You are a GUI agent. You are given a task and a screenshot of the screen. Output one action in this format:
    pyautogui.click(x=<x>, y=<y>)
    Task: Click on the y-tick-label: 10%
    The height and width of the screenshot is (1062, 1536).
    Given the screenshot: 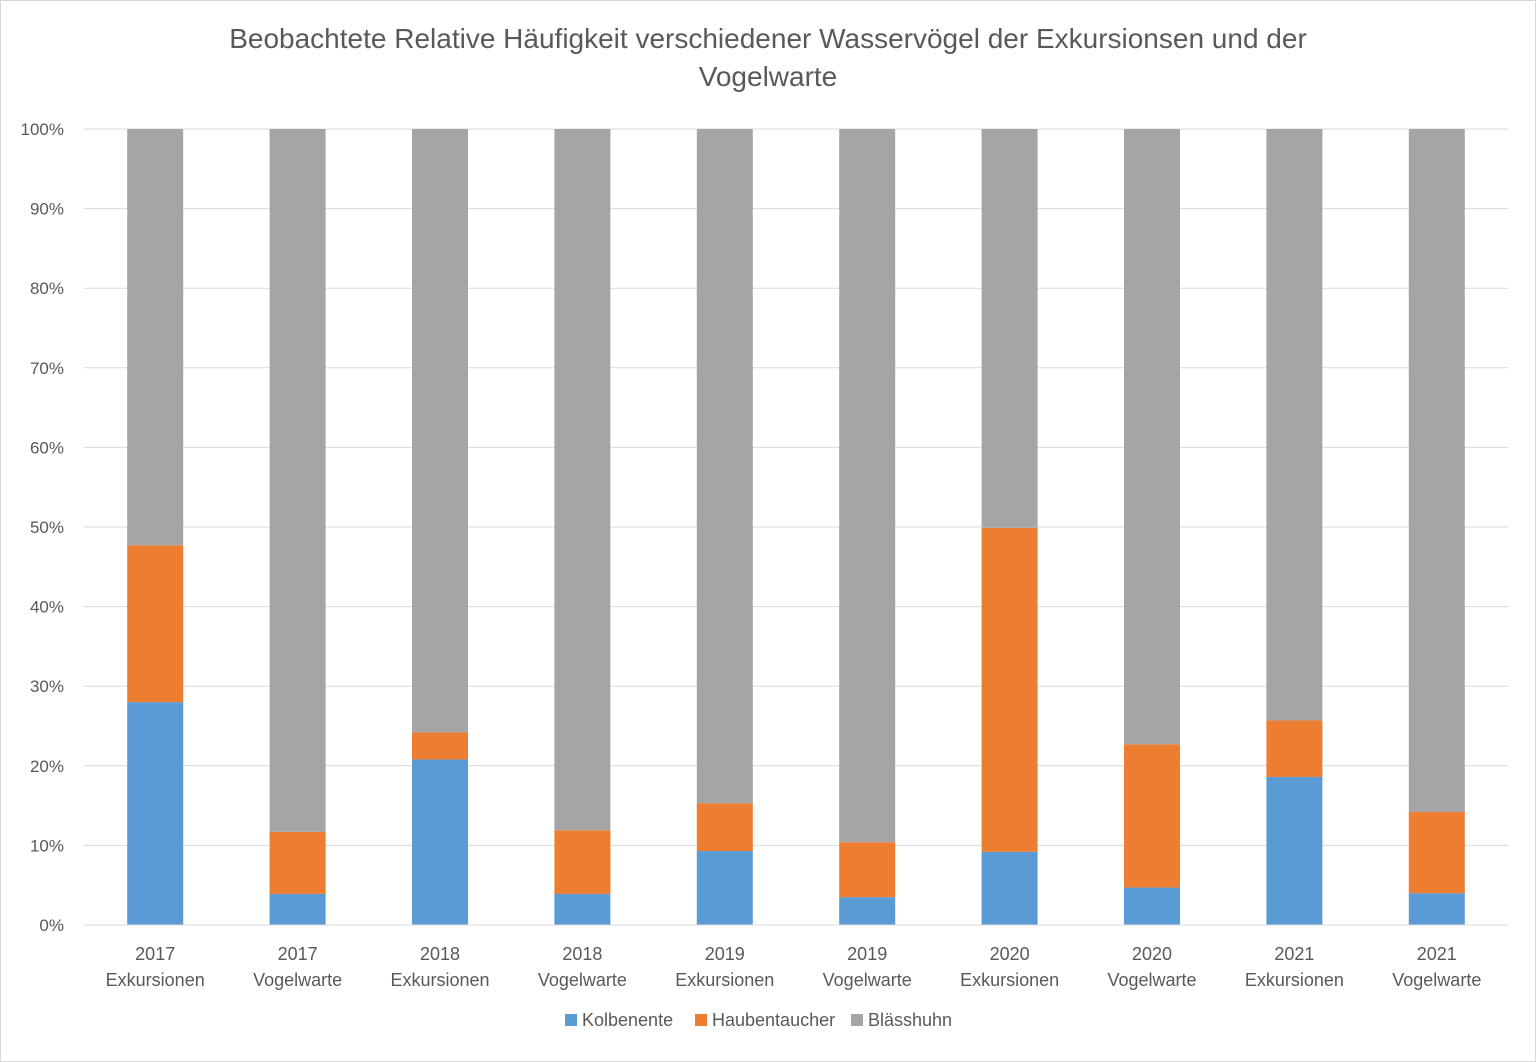 What is the action you would take?
    pyautogui.click(x=47, y=845)
    